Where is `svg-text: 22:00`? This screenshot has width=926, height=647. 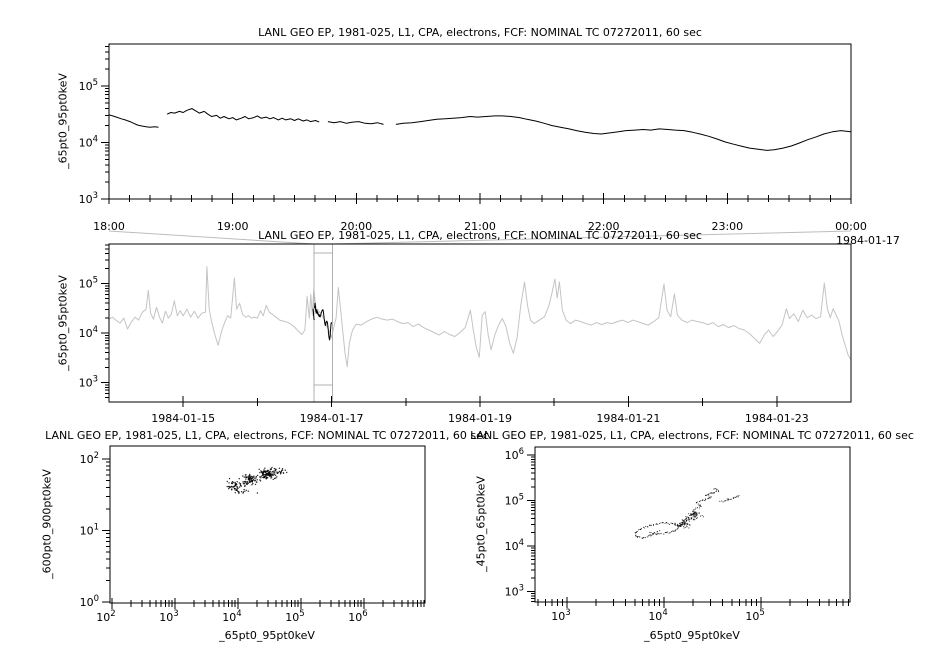 svg-text: 22:00 is located at coordinates (604, 226).